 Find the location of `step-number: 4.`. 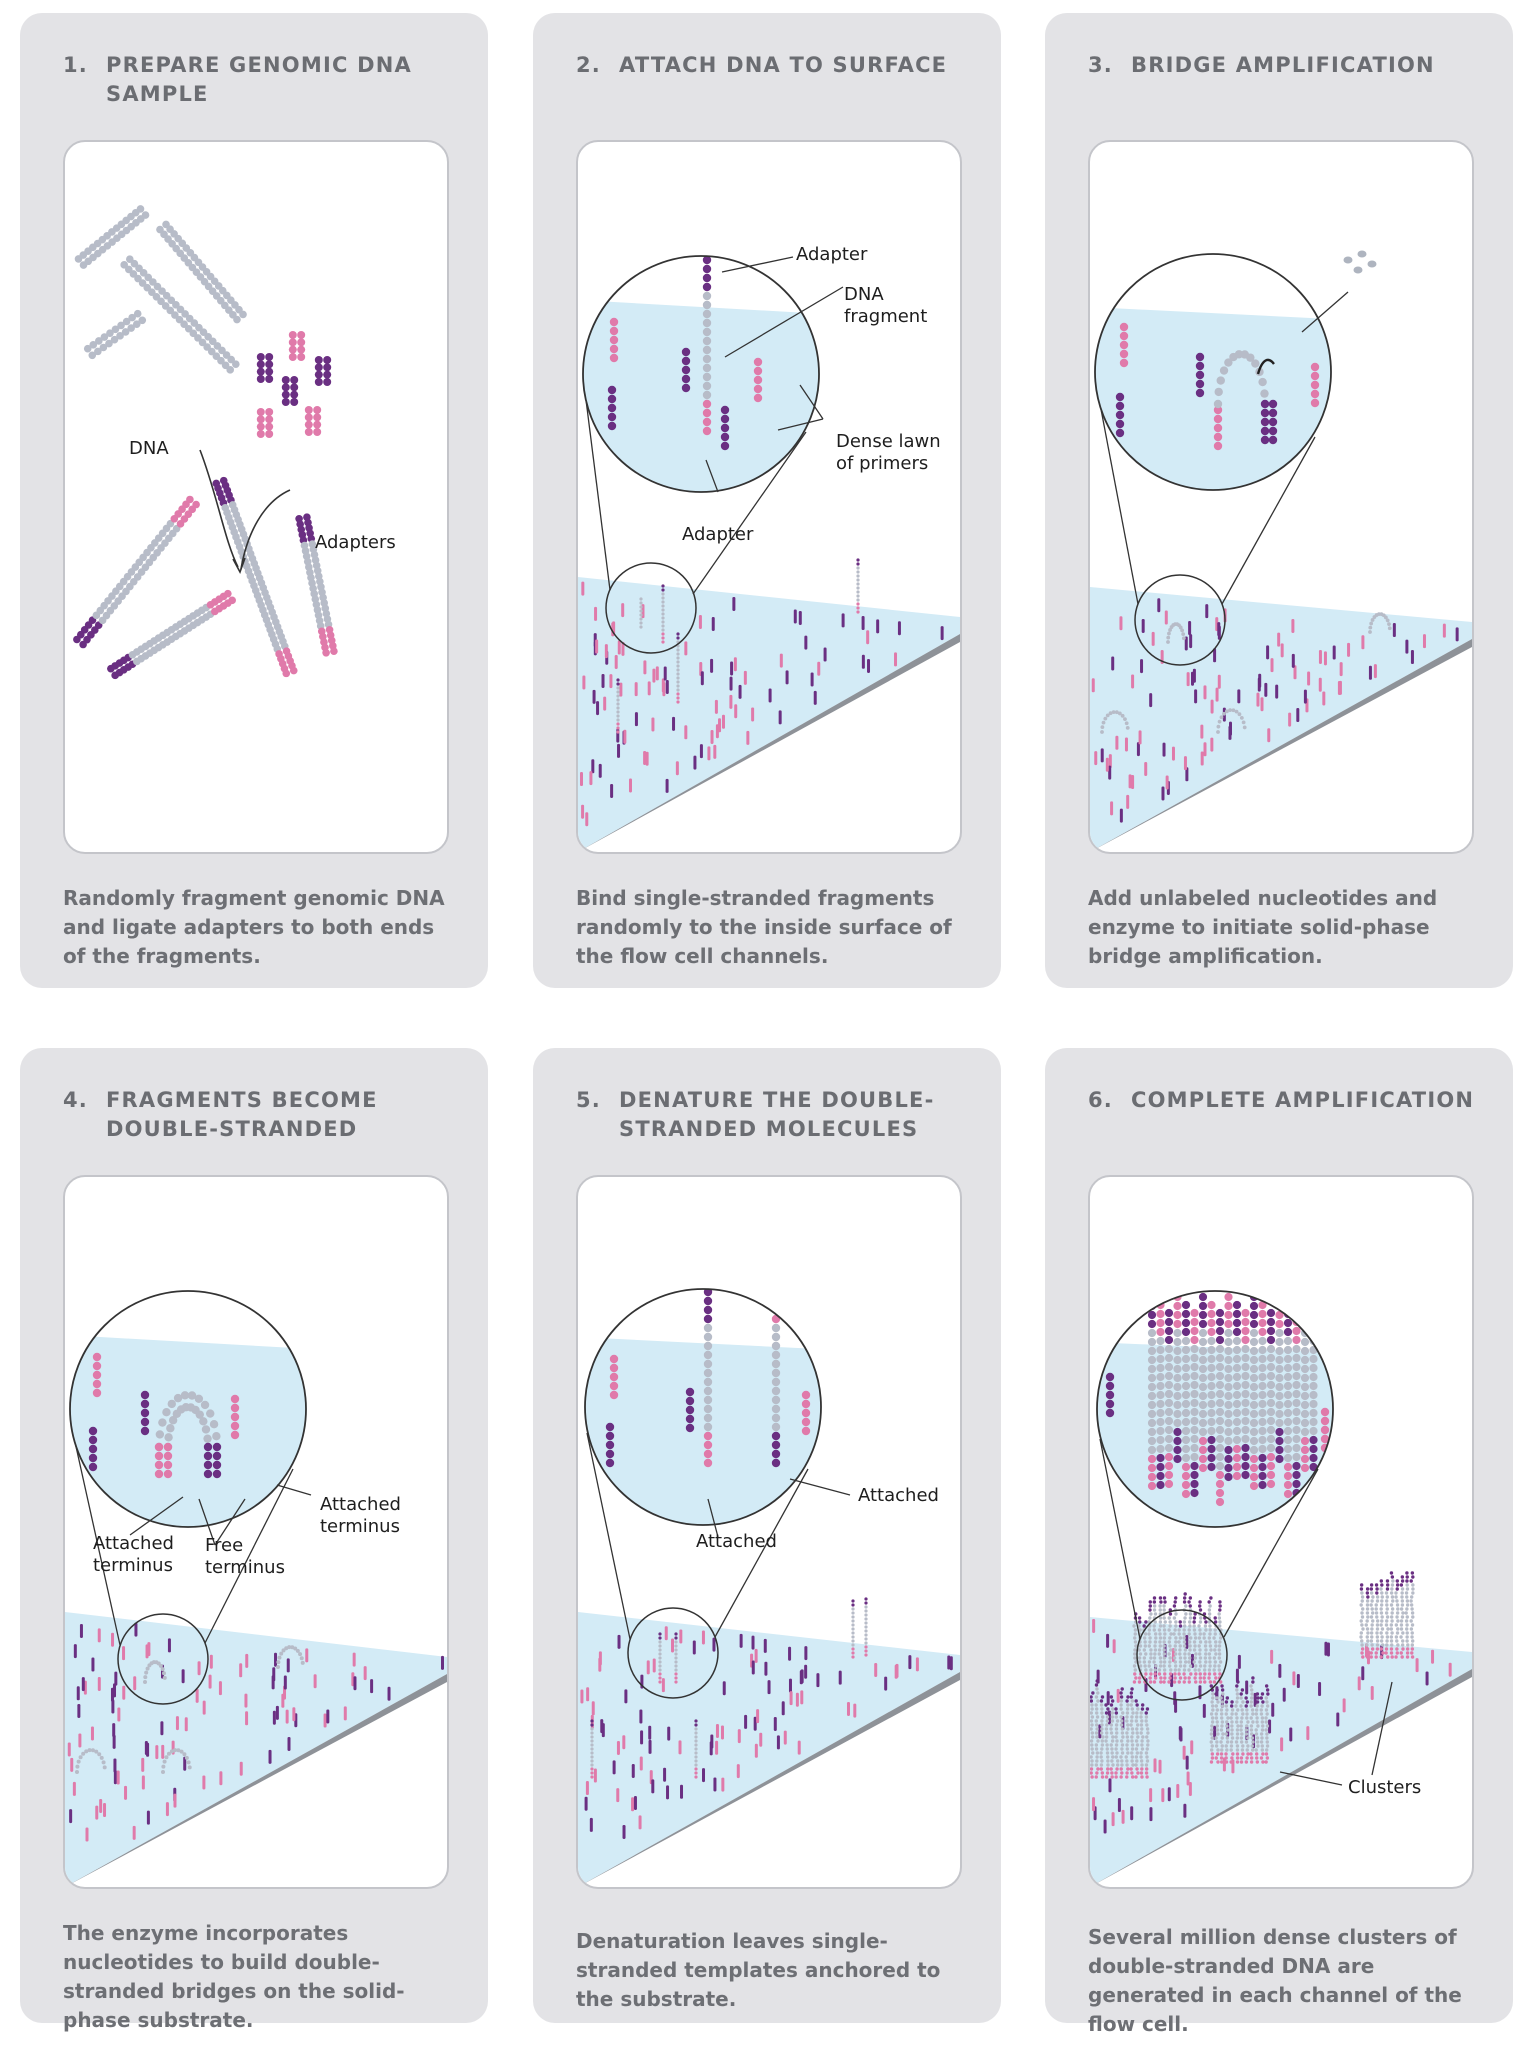

step-number: 4. is located at coordinates (75, 1100).